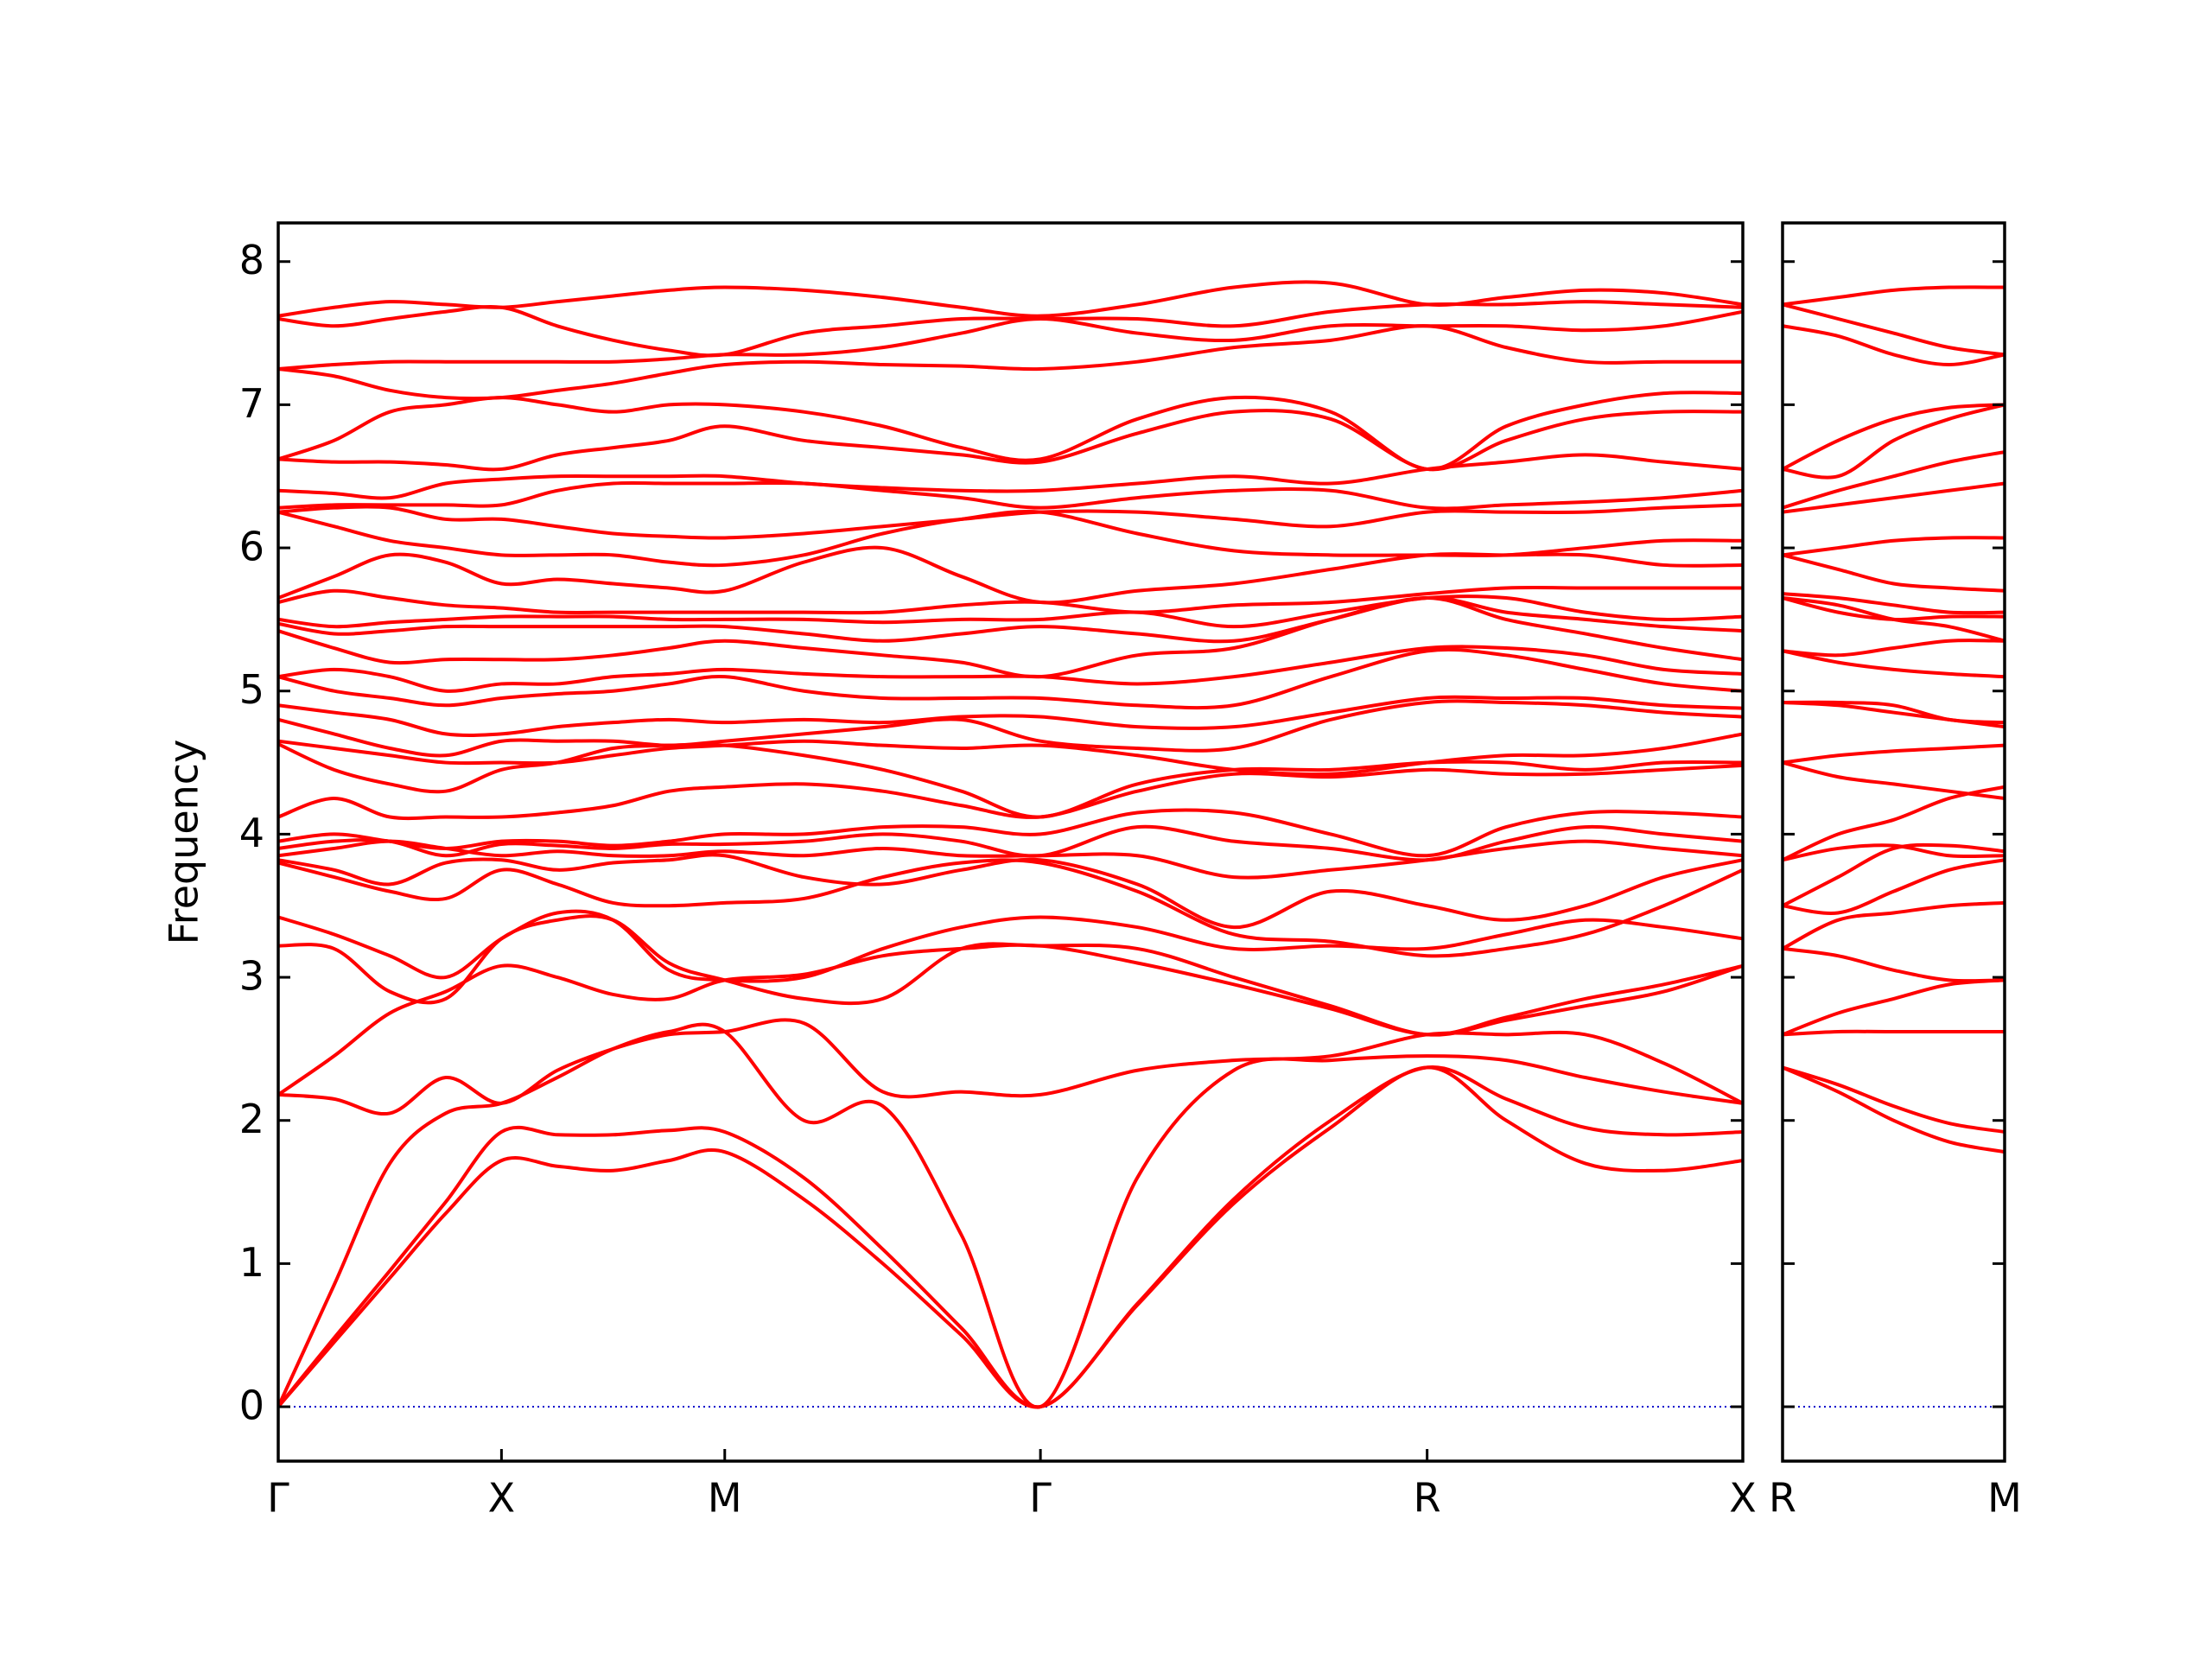 This screenshot has width=2212, height=1659. Describe the element at coordinates (251, 260) in the screenshot. I see `y-tick-label: 8` at that location.